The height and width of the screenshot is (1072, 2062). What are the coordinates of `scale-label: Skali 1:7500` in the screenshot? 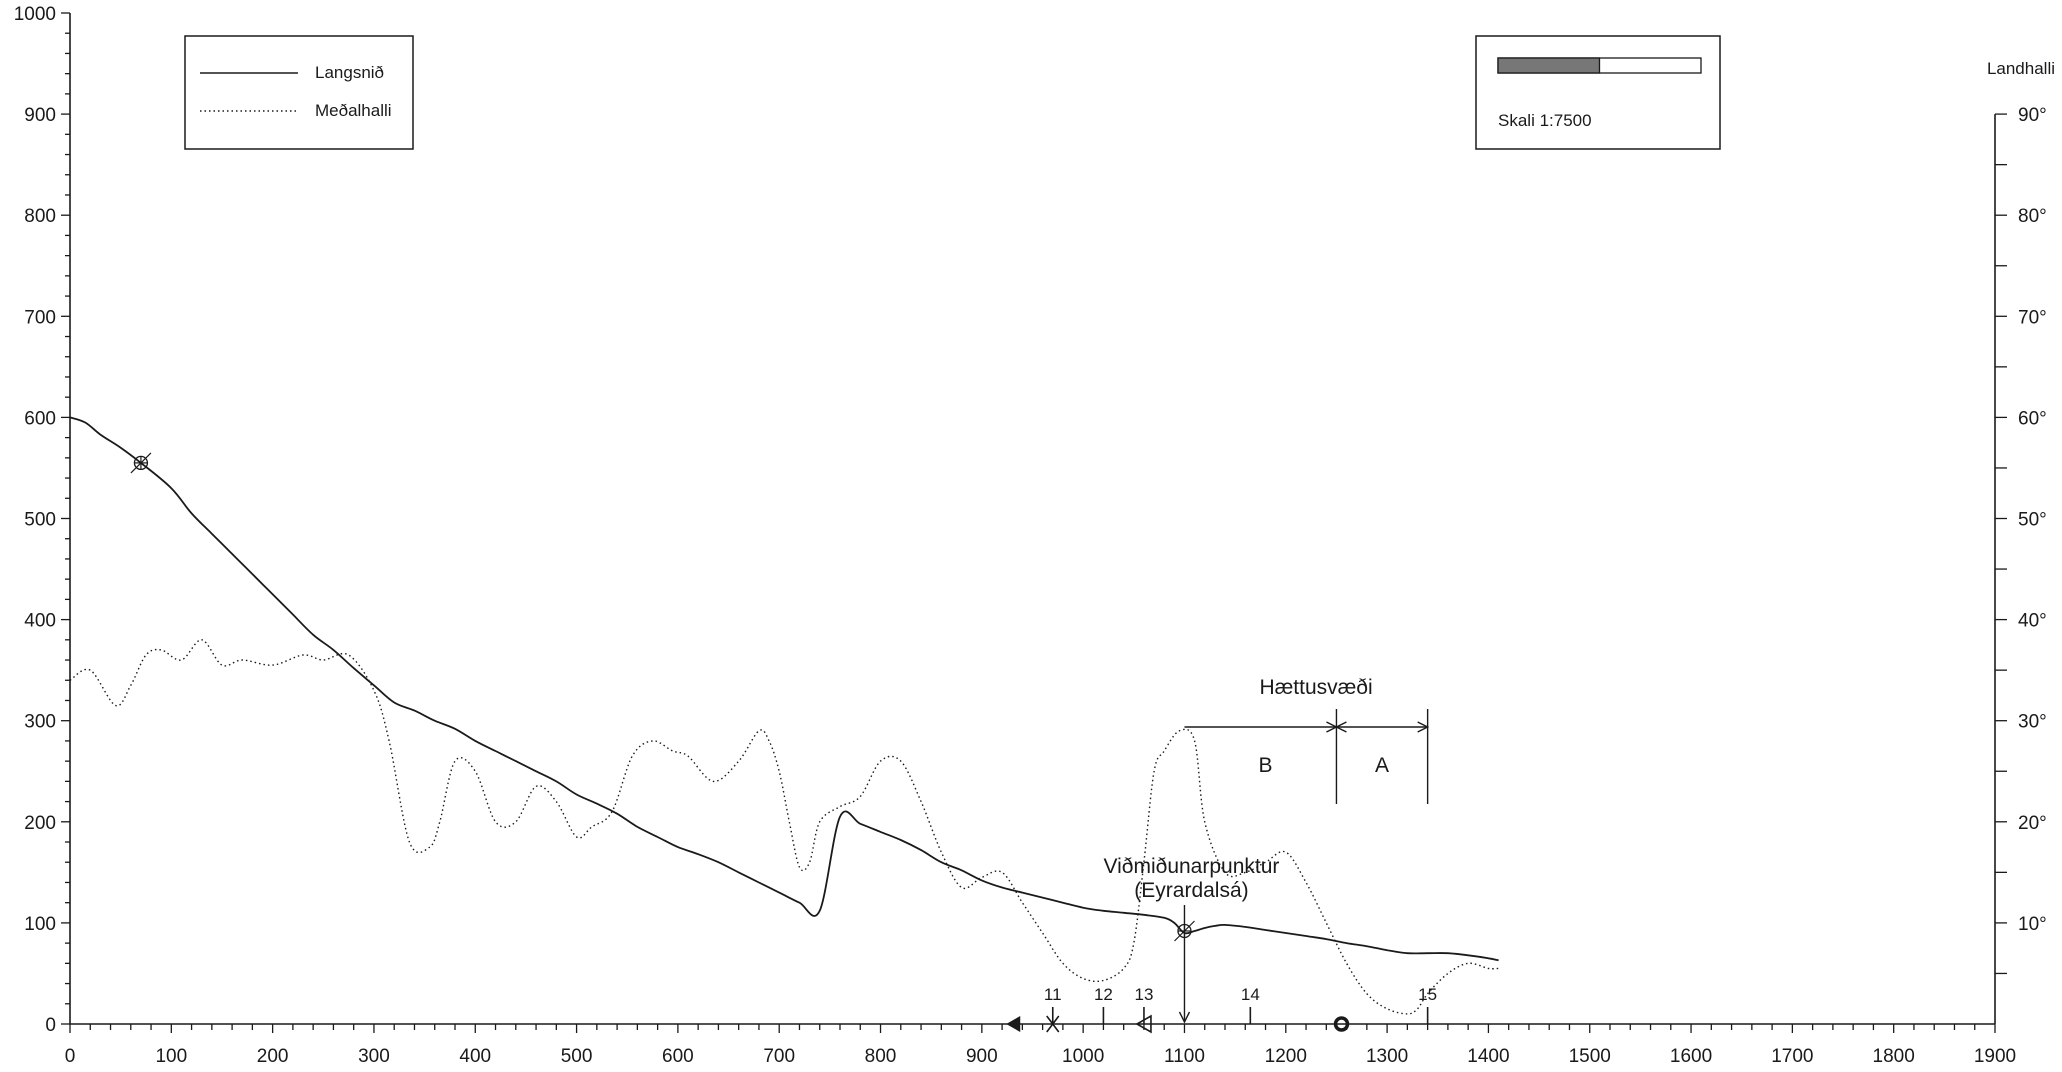 It's located at (1545, 120).